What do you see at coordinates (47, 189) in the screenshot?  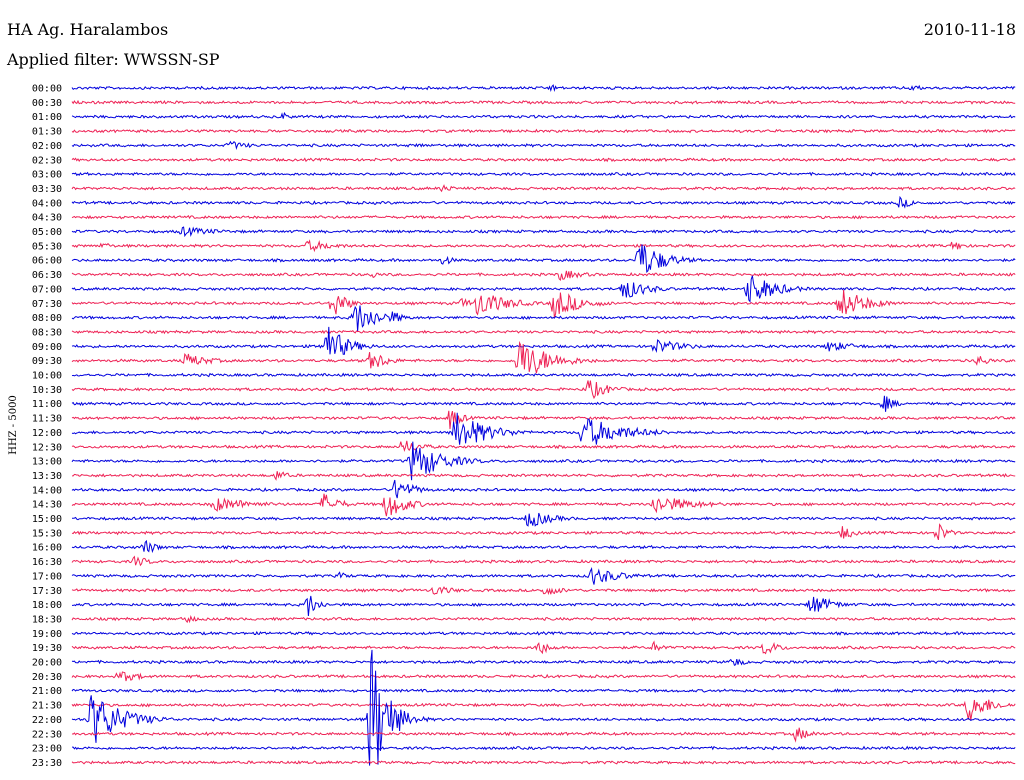 I see `row-time-label: 03:30` at bounding box center [47, 189].